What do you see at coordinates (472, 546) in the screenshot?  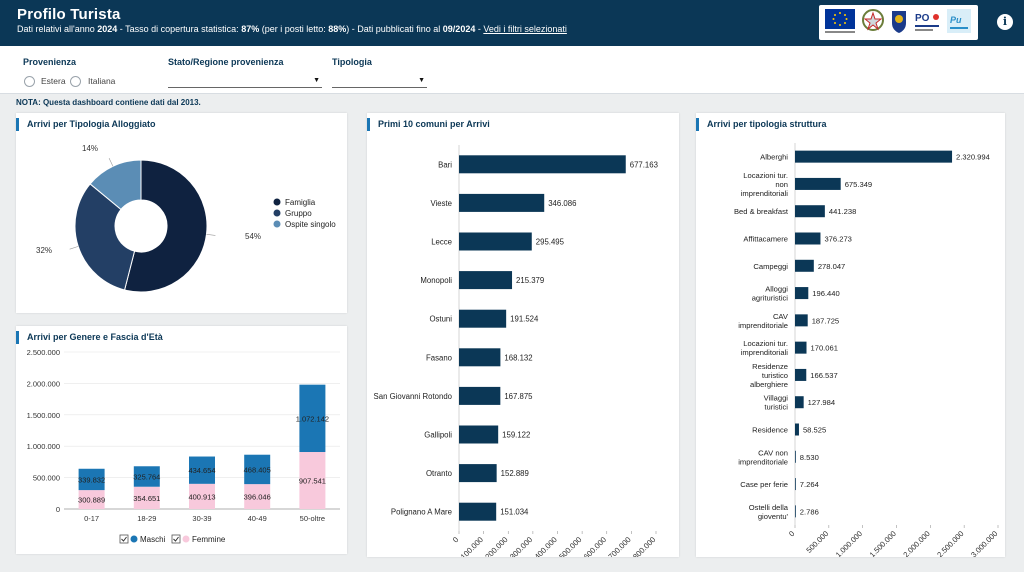 I see `x-tick-label: 100.000` at bounding box center [472, 546].